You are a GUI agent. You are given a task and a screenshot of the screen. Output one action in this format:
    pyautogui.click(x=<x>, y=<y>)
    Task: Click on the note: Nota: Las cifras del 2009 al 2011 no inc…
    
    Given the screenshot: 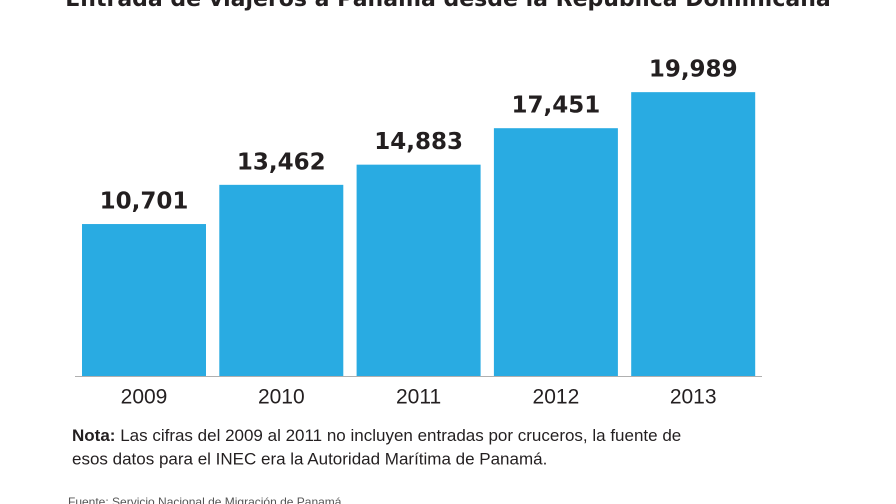 What is the action you would take?
    pyautogui.click(x=376, y=435)
    